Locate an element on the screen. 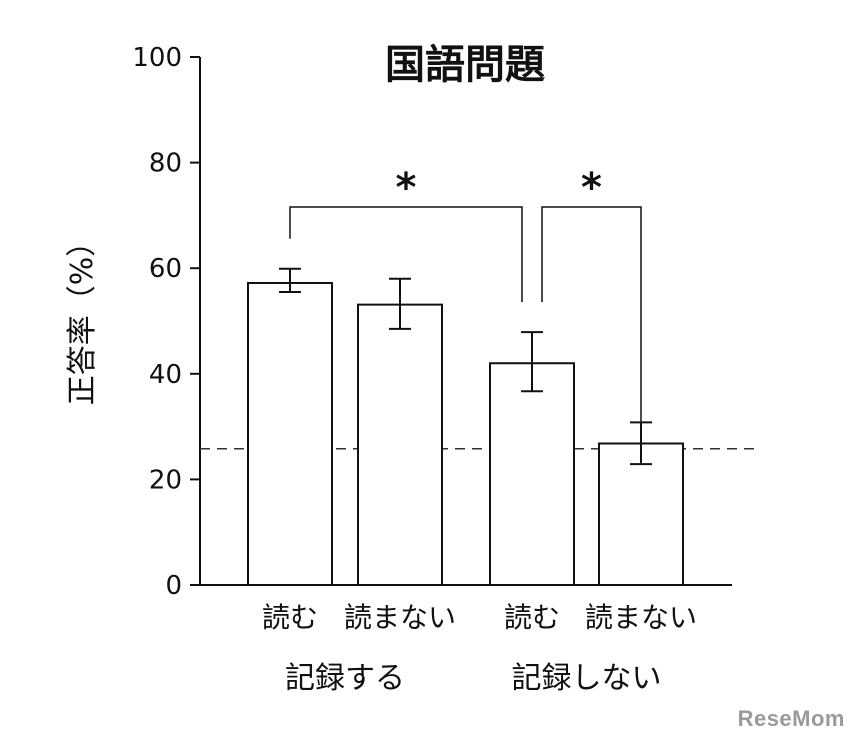 This screenshot has height=740, width=863. x-group-label: 記録する is located at coordinates (345, 678).